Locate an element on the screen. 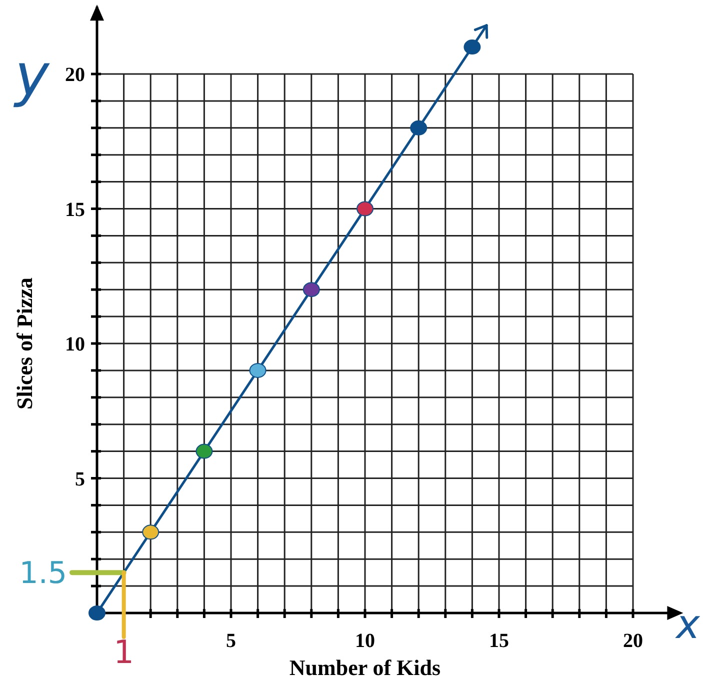 This screenshot has height=688, width=703. x-tick-label: 10 is located at coordinates (365, 641).